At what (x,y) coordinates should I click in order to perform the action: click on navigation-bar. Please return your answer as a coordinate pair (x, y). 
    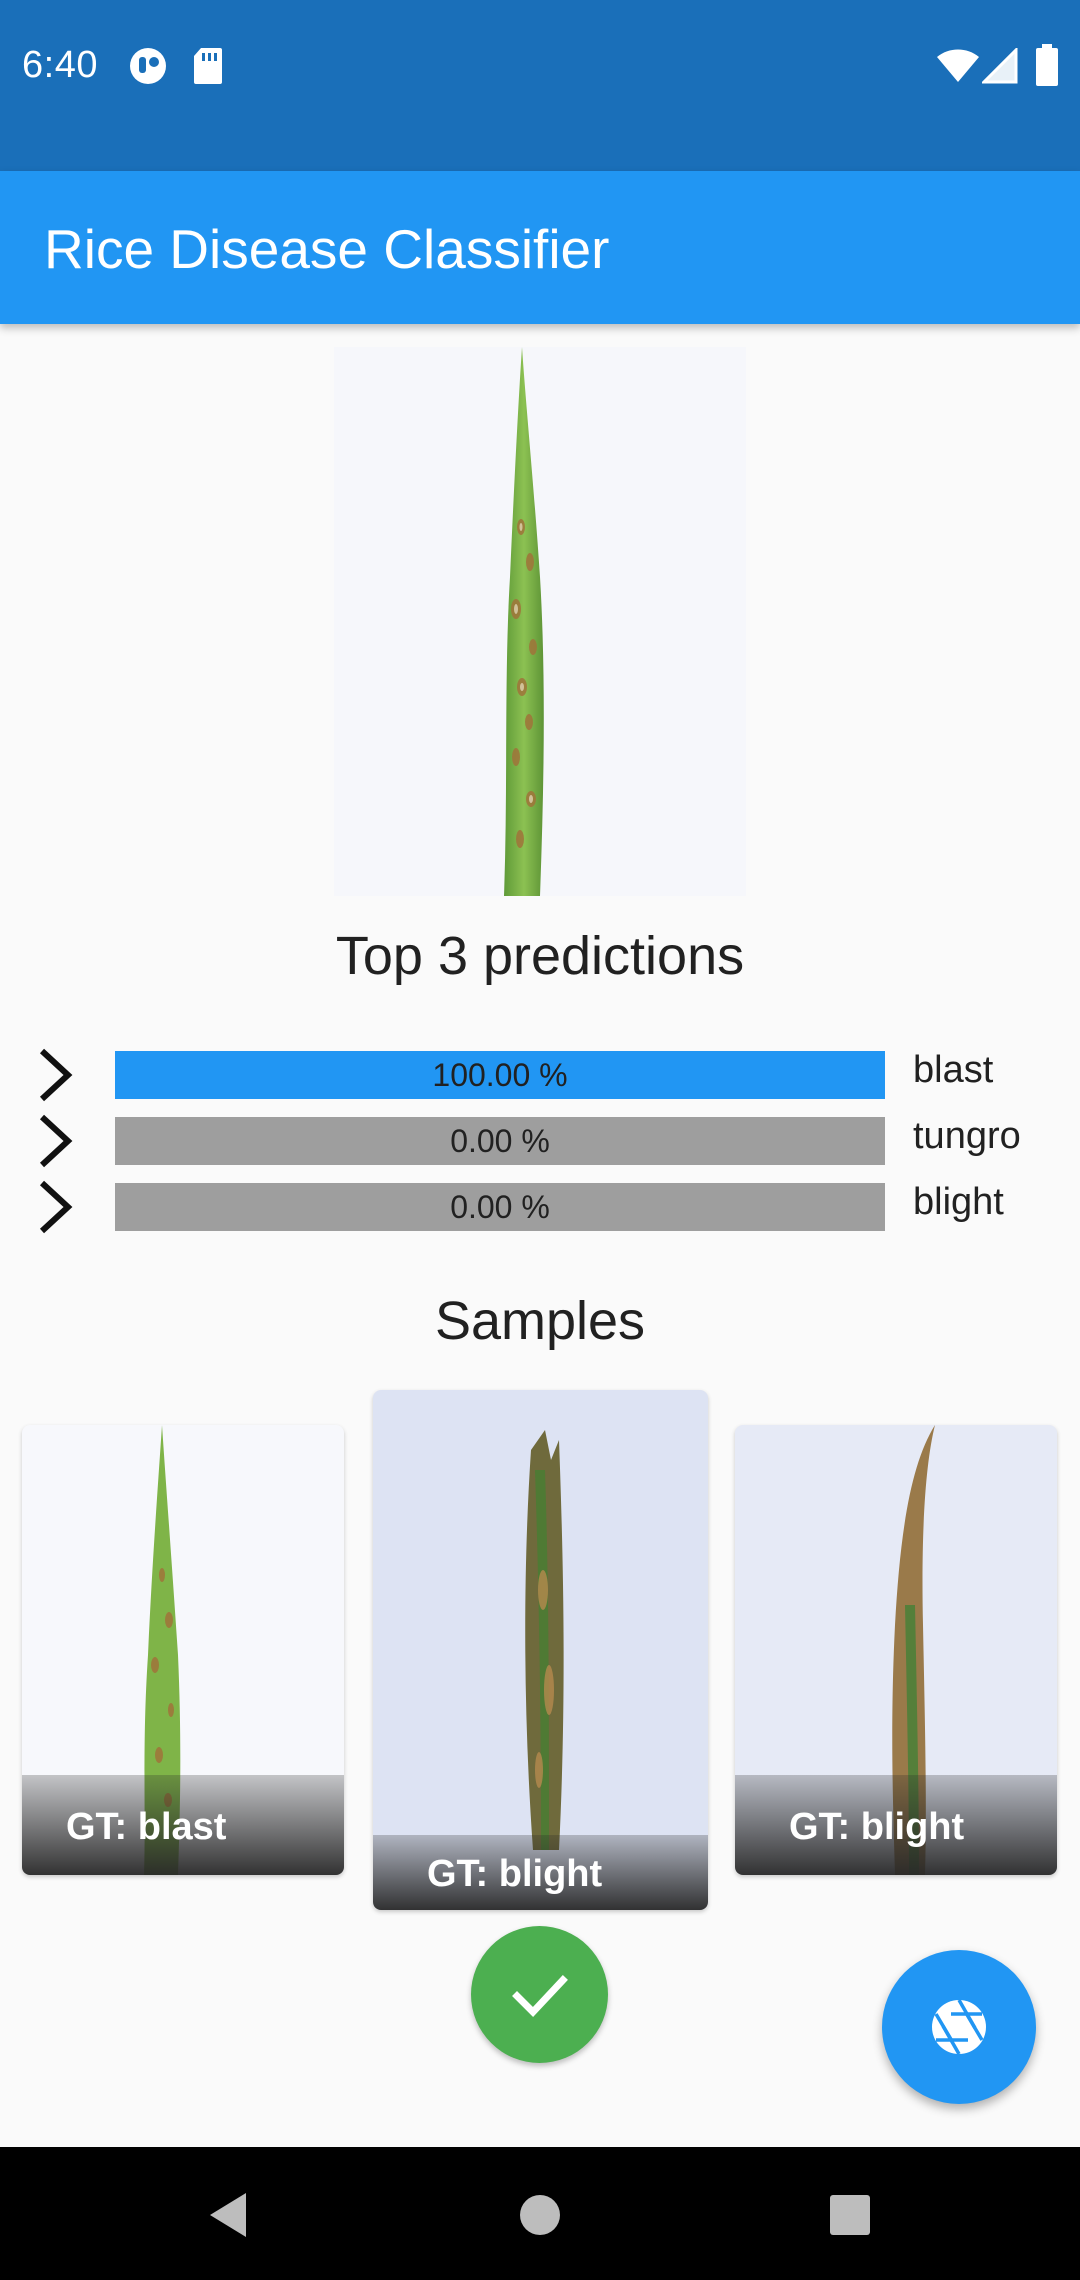
    Looking at the image, I should click on (540, 2213).